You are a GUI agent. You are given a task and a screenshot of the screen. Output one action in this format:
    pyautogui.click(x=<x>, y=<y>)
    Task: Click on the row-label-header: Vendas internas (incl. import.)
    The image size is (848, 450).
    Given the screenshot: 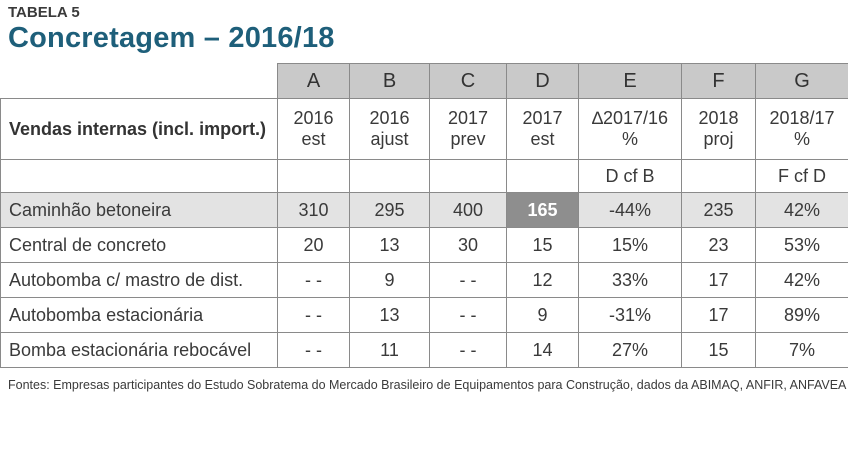 What is the action you would take?
    pyautogui.click(x=139, y=129)
    